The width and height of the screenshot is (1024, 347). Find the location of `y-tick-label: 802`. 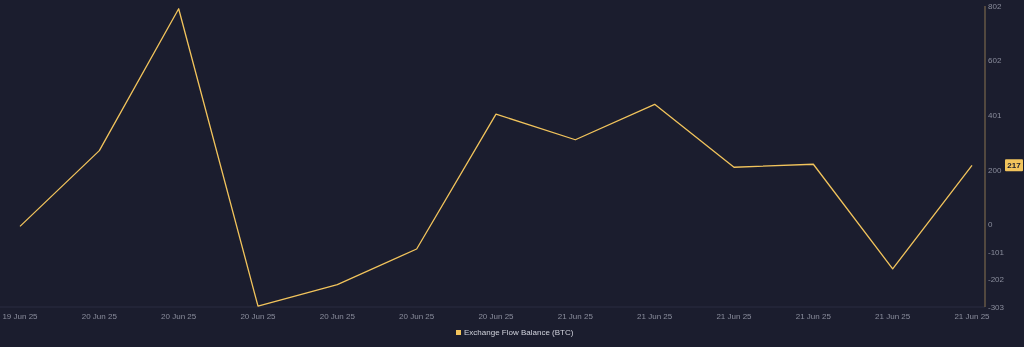

y-tick-label: 802 is located at coordinates (995, 6).